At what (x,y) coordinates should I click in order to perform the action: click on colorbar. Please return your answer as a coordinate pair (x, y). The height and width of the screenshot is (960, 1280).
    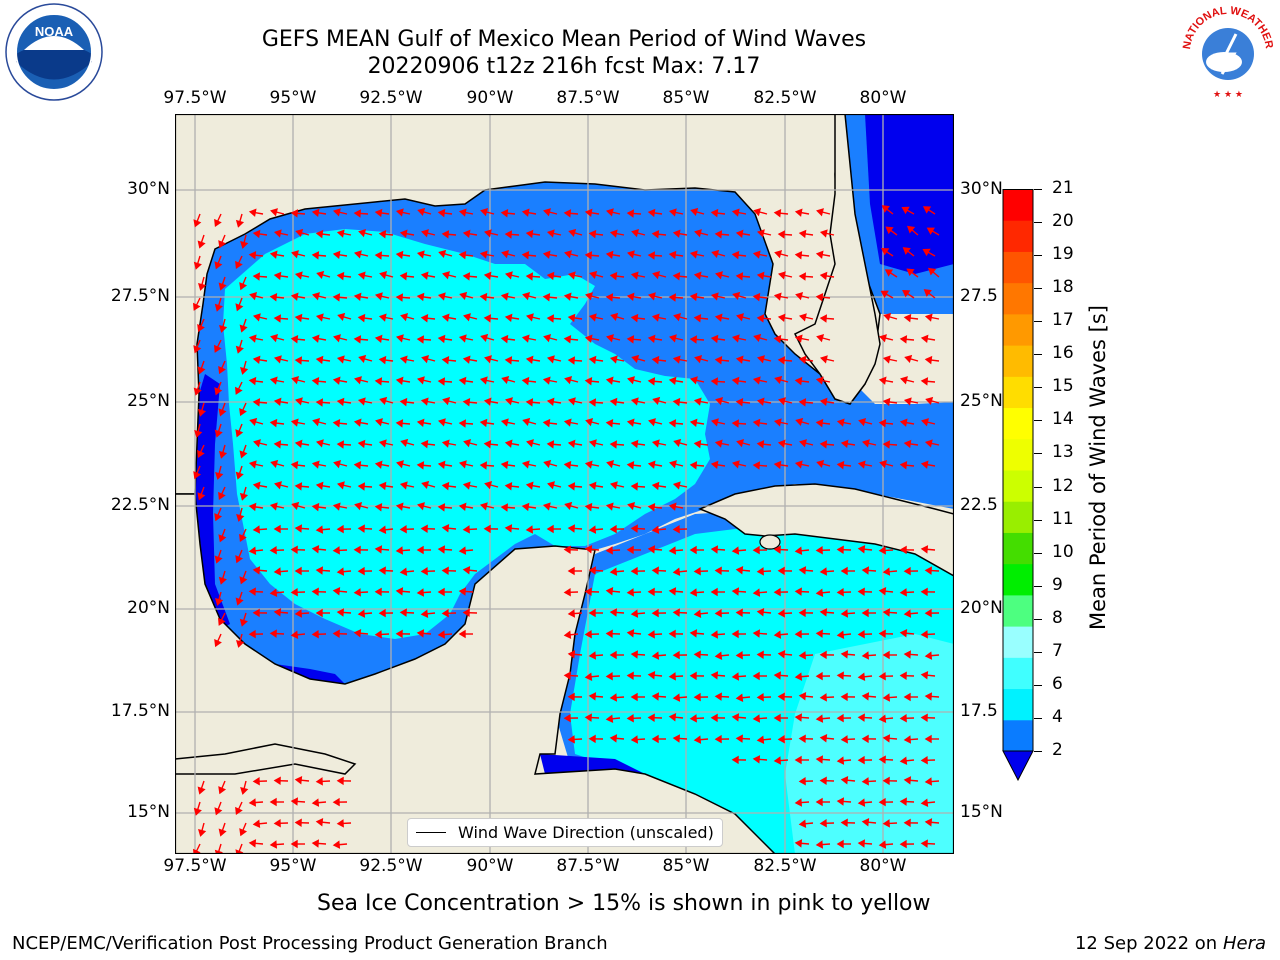
    Looking at the image, I should click on (1018, 485).